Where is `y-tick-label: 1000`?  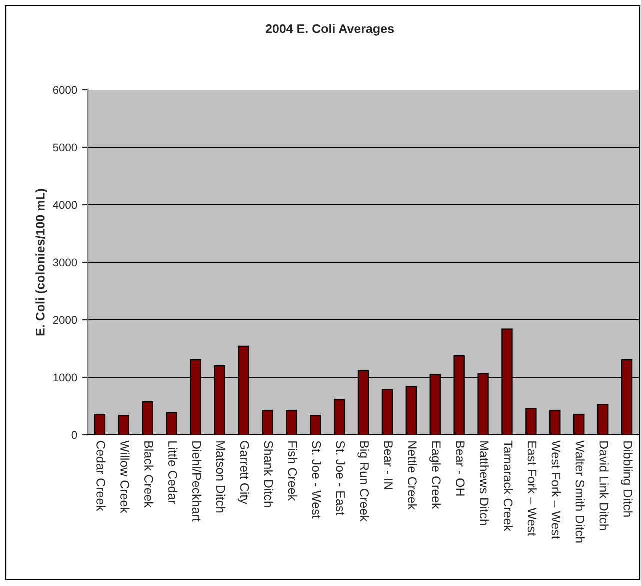
y-tick-label: 1000 is located at coordinates (66, 378).